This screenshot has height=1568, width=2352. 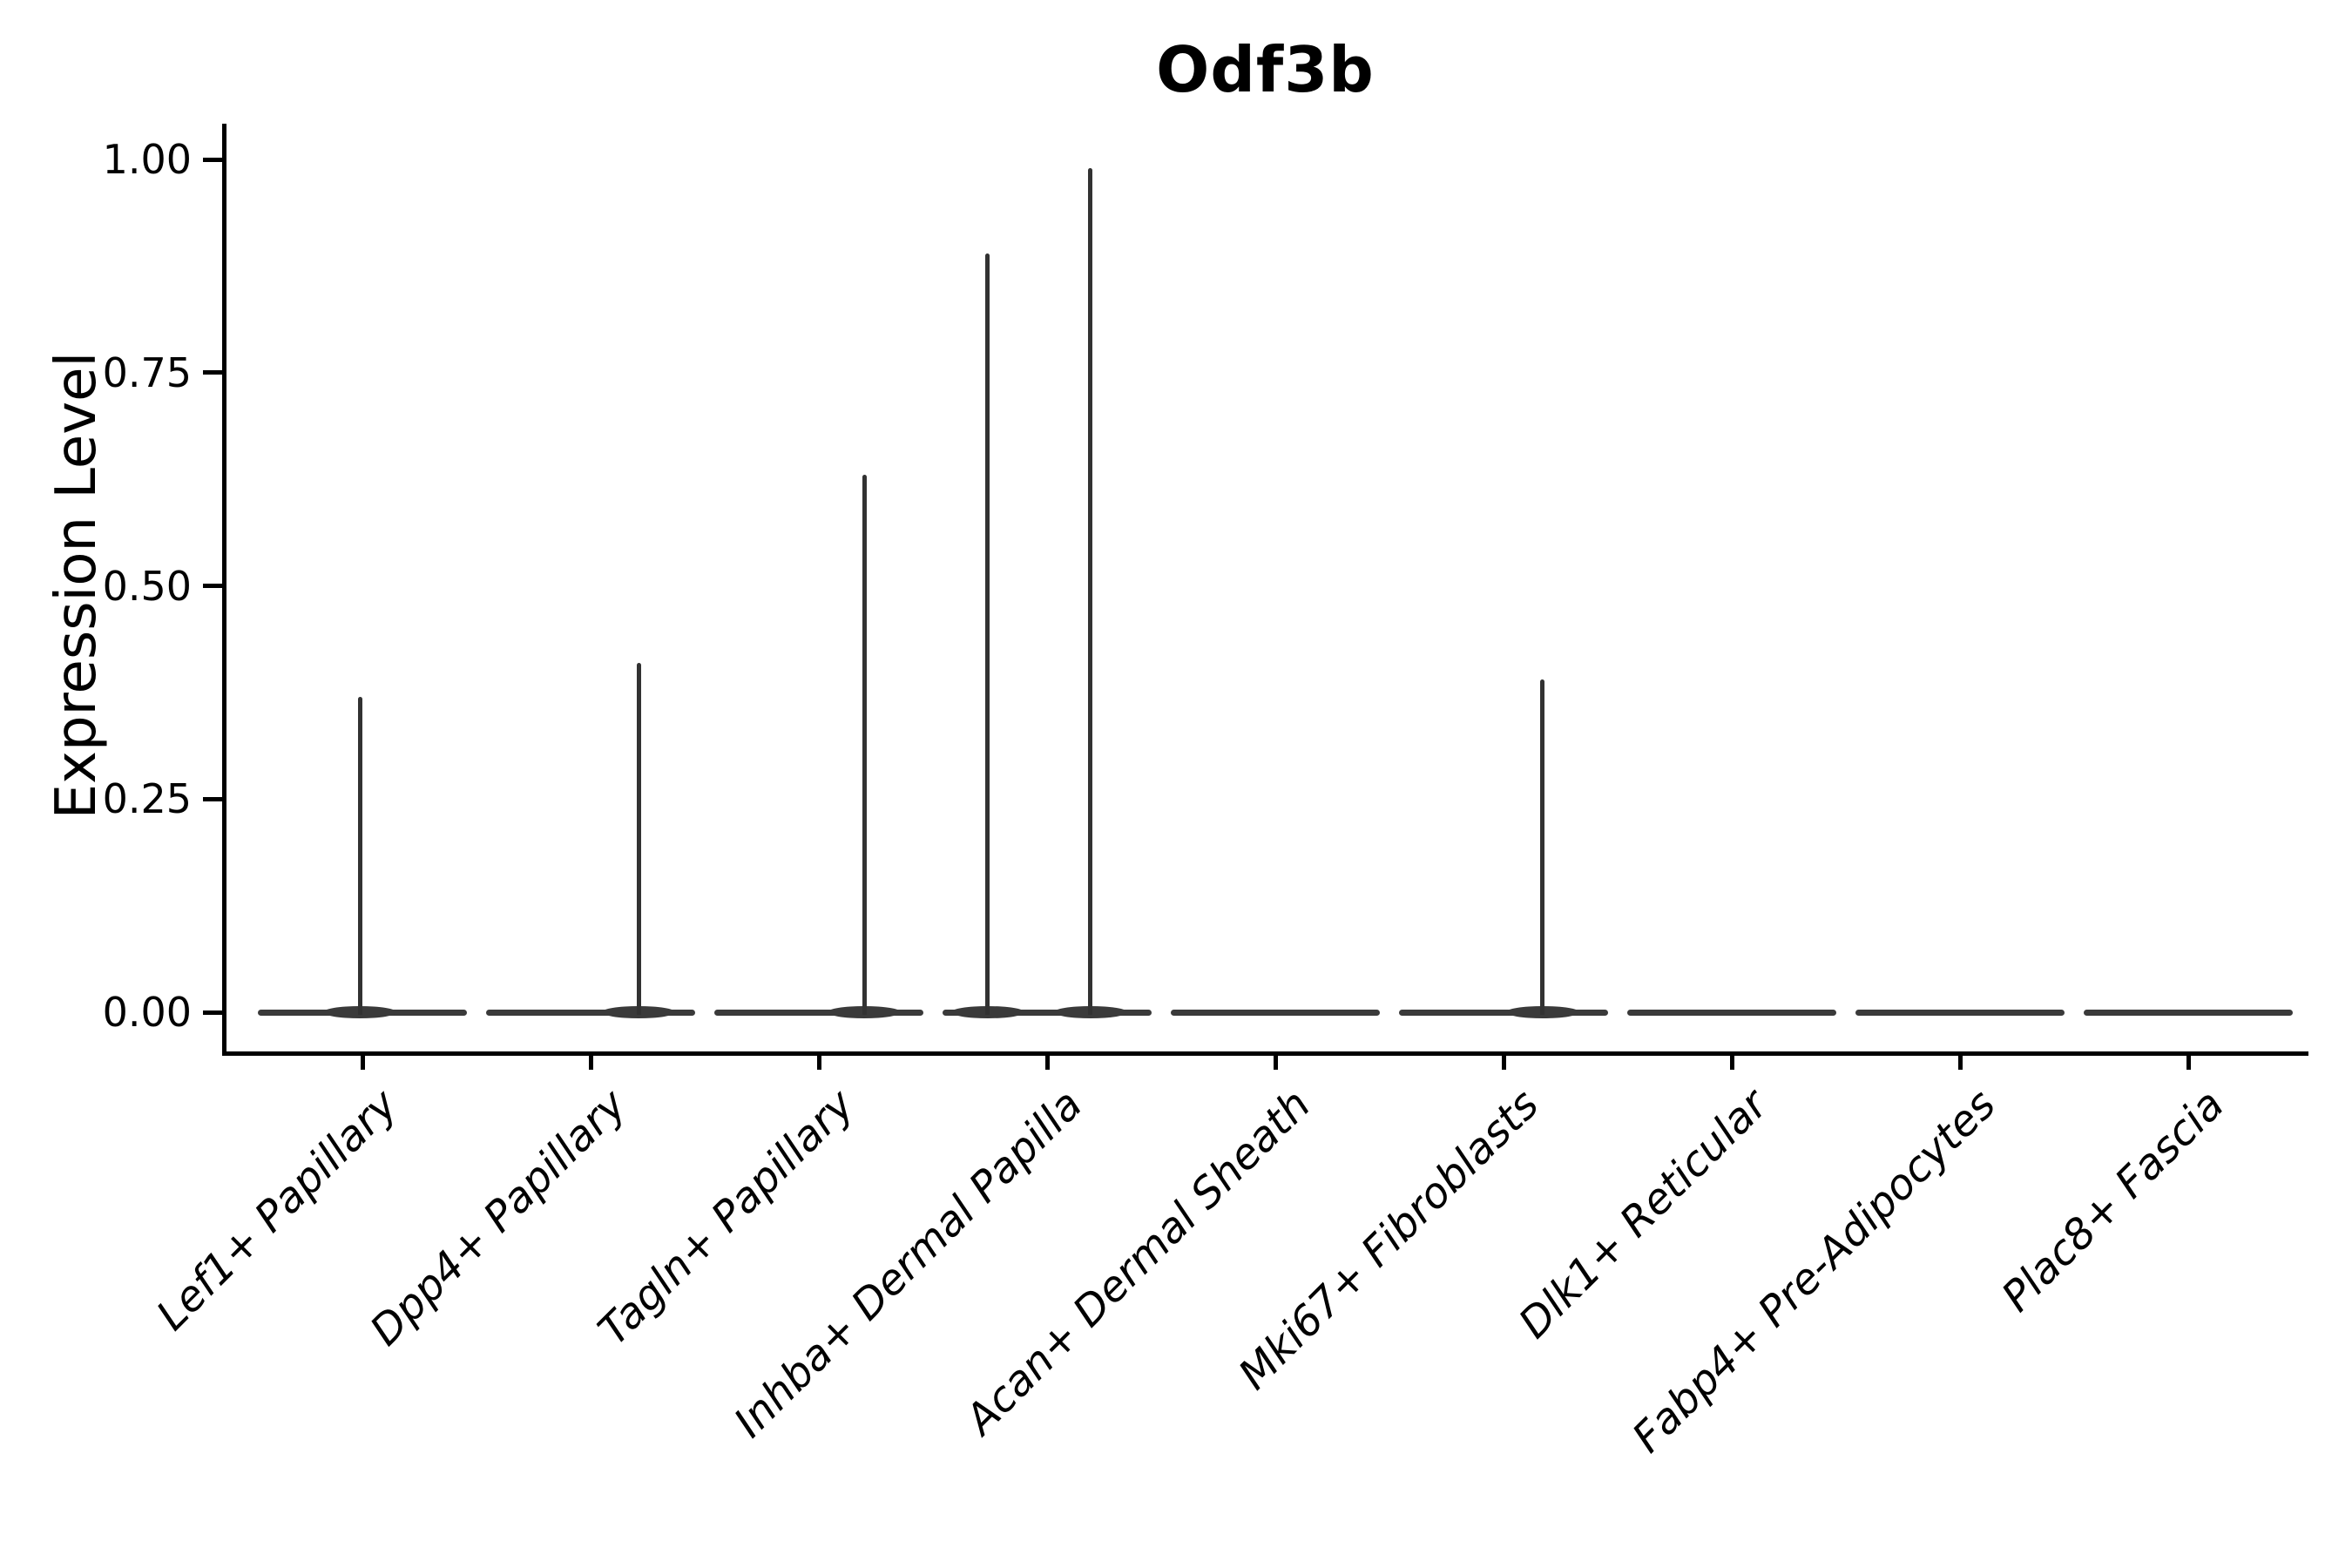 What do you see at coordinates (147, 799) in the screenshot?
I see `y-tick-label: 0.25` at bounding box center [147, 799].